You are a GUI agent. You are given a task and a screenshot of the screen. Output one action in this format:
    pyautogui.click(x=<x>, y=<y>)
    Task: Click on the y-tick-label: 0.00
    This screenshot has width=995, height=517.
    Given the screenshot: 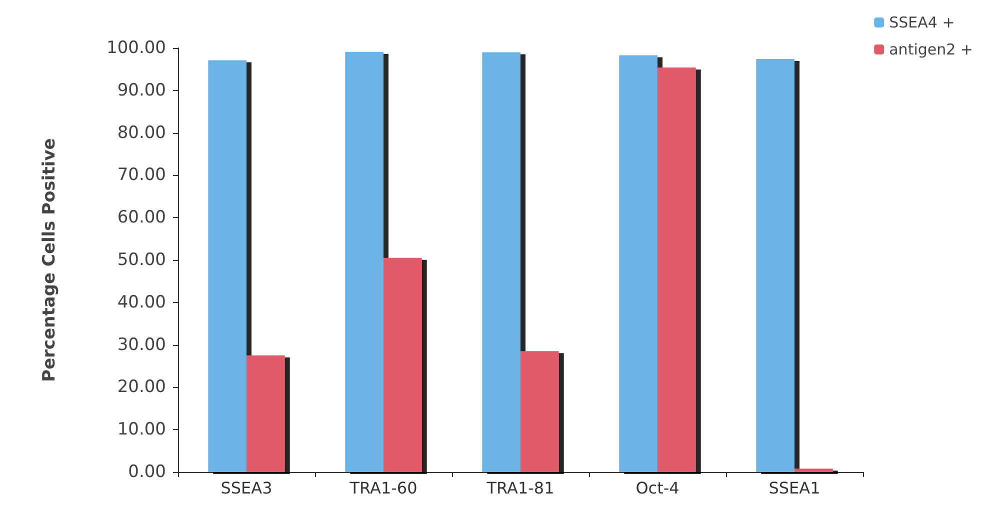 What is the action you would take?
    pyautogui.click(x=147, y=472)
    